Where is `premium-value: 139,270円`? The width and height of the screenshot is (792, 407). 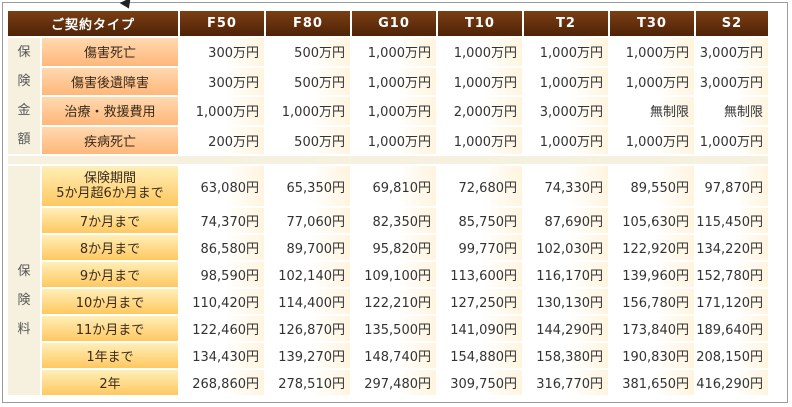 premium-value: 139,270円 is located at coordinates (308, 355).